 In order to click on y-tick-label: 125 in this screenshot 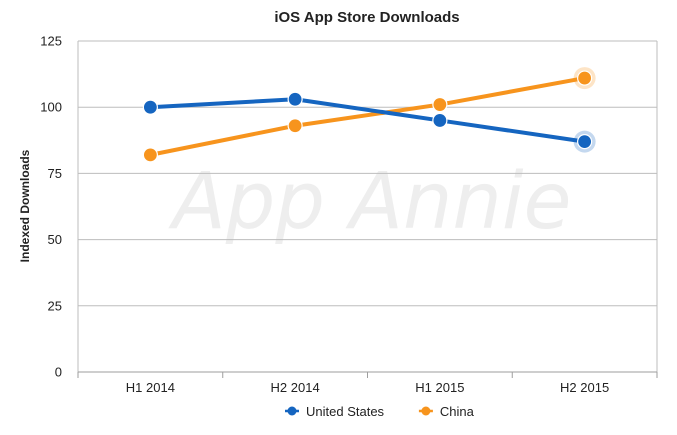, I will do `click(51, 41)`.